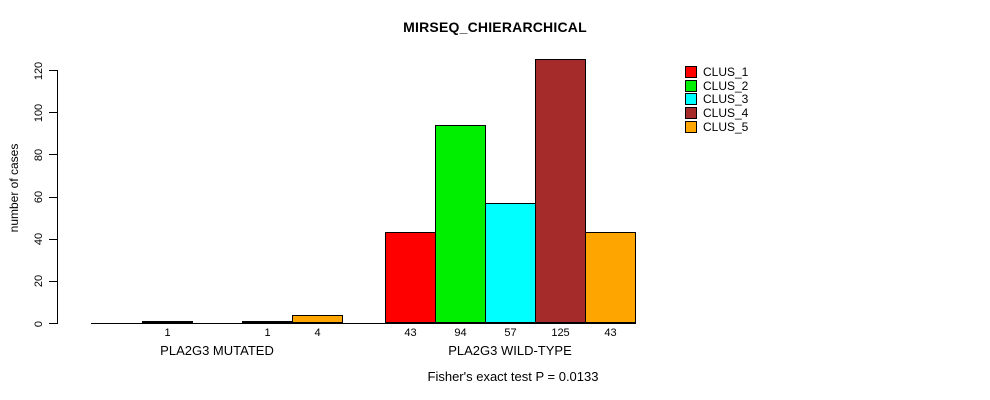  I want to click on bar-value-label: 57, so click(510, 333).